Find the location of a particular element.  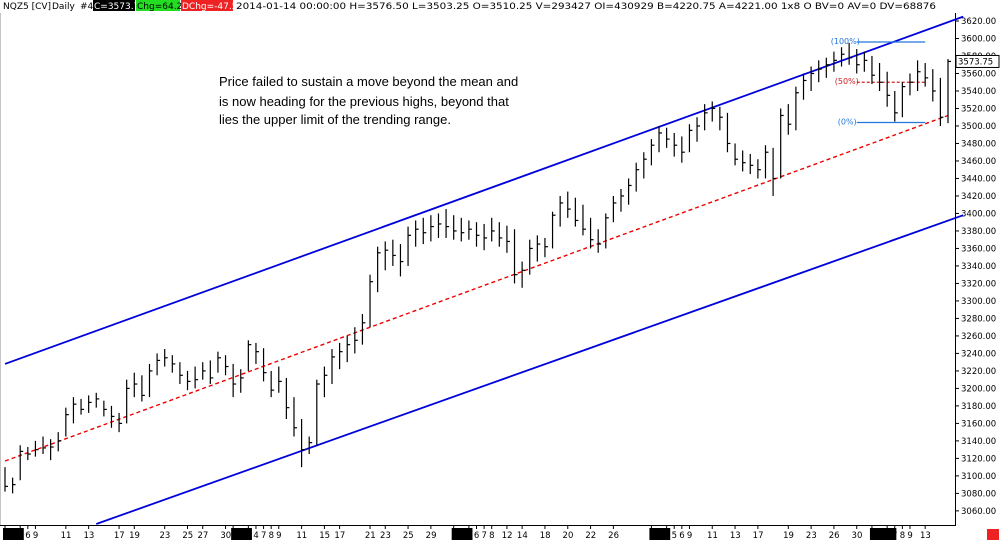

month-label: Sep is located at coordinates (13, 536).